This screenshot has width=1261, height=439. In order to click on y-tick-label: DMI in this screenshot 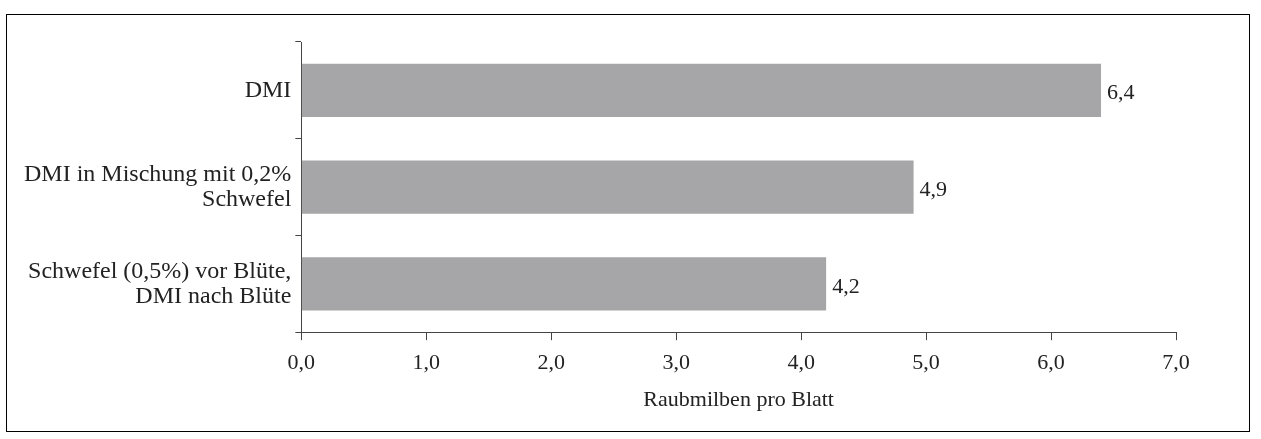, I will do `click(268, 88)`.